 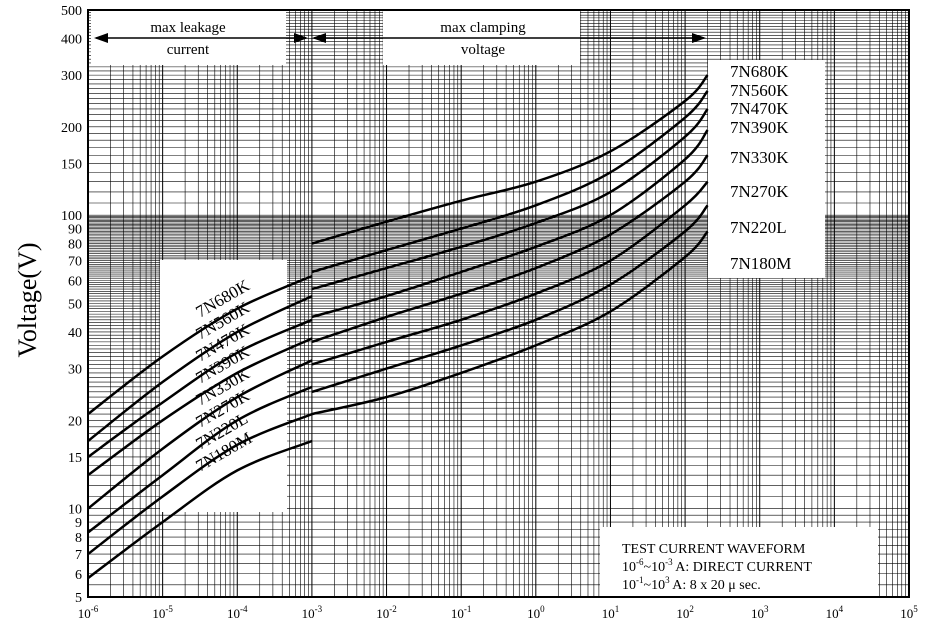 I want to click on leakage-label-box, so click(x=223, y=386).